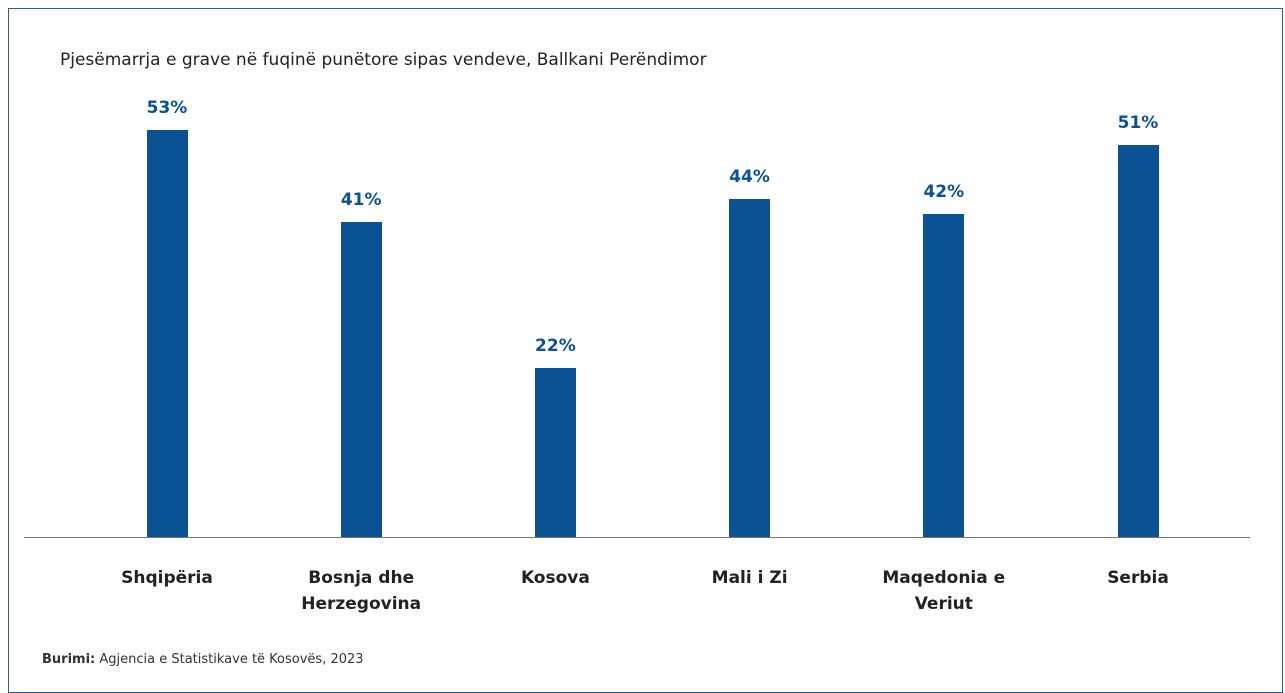 The height and width of the screenshot is (693, 1285). Describe the element at coordinates (555, 578) in the screenshot. I see `x-tick-label: Kosova` at that location.